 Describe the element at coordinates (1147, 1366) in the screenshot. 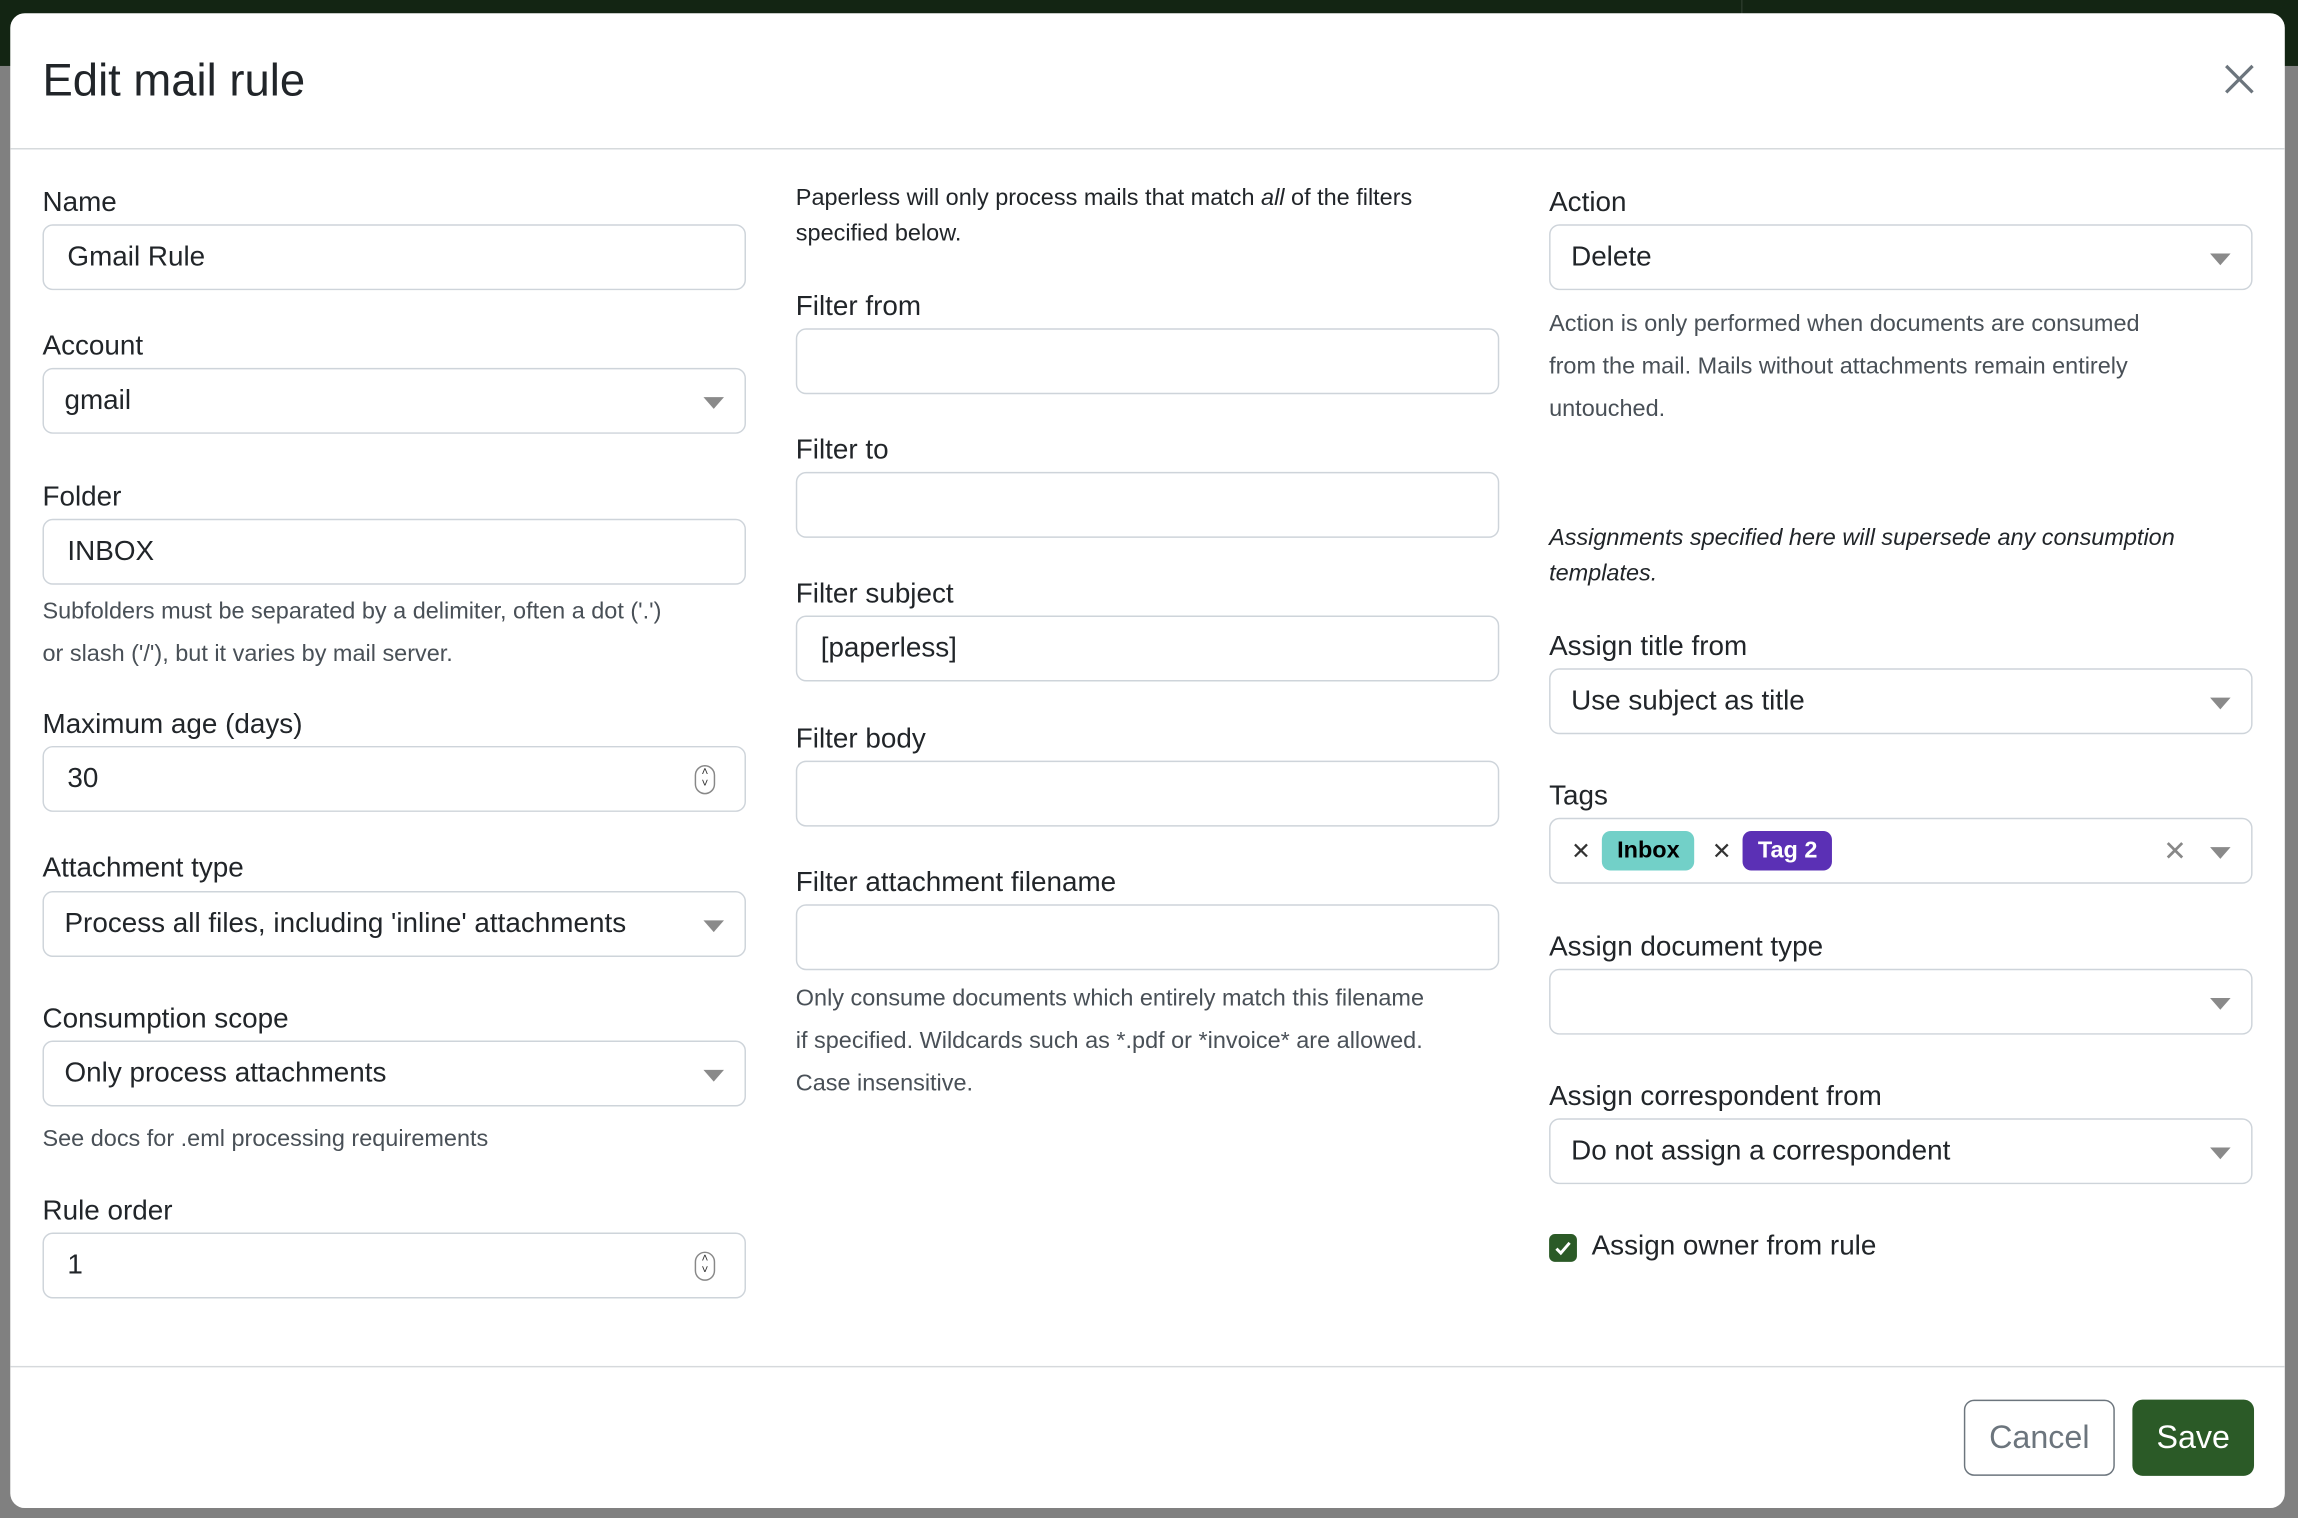

I see `footer-divider` at that location.